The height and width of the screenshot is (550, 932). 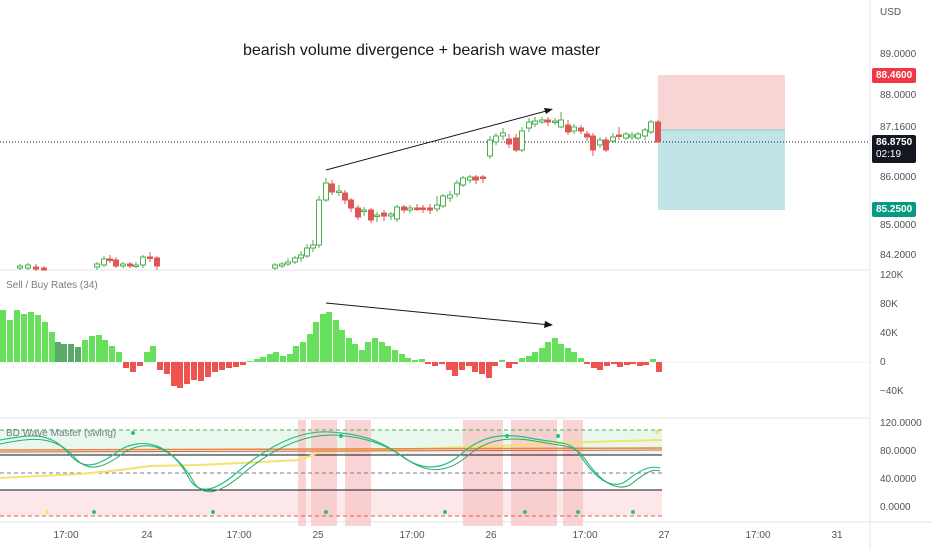 I want to click on price-trendline, so click(x=439, y=139).